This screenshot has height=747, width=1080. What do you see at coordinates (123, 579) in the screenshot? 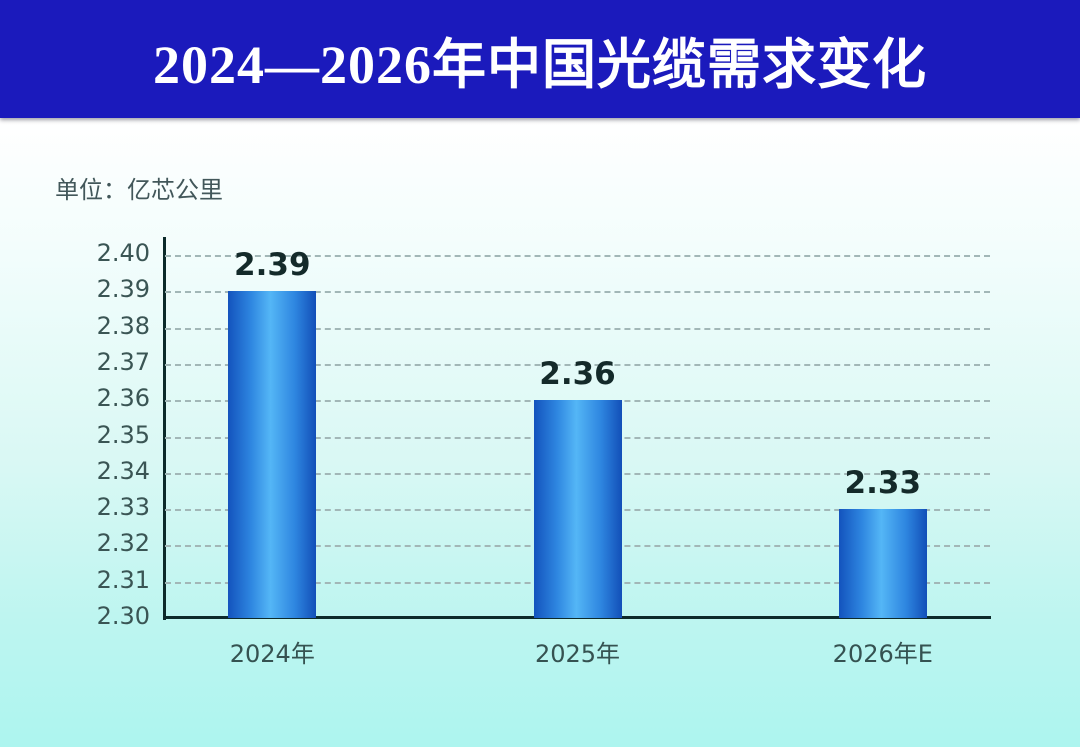
I see `y-tick-label: 2.31` at bounding box center [123, 579].